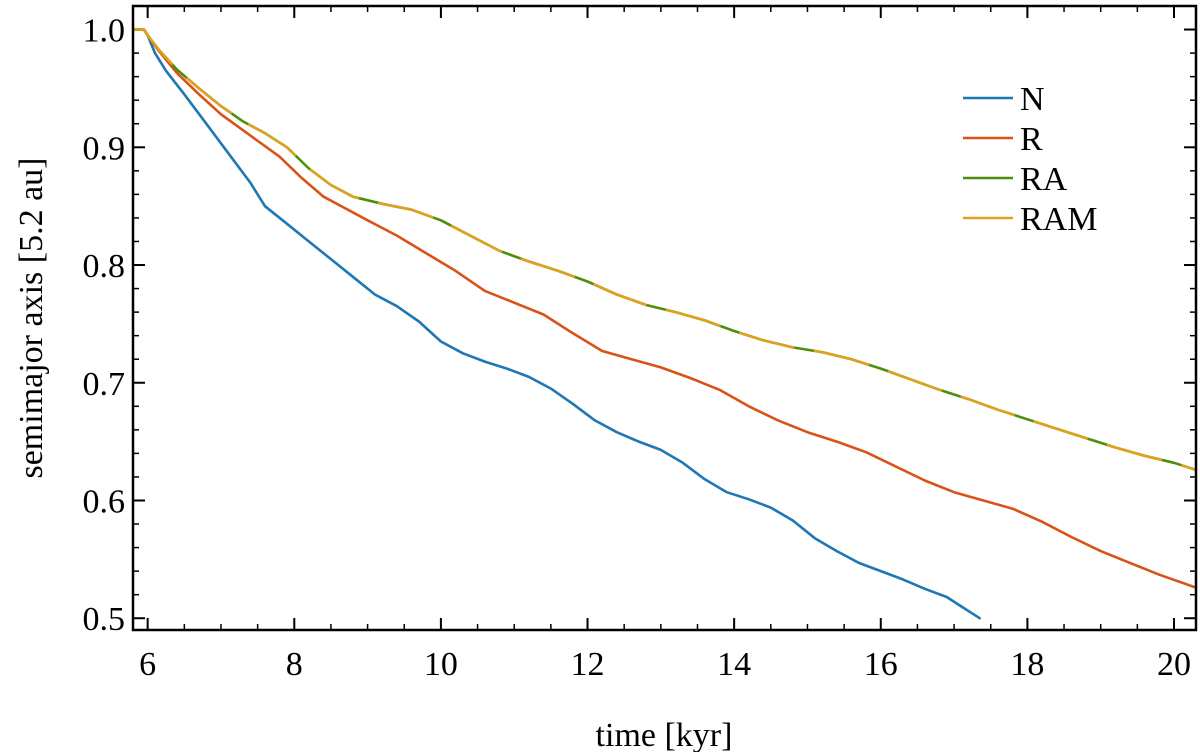 The image size is (1200, 752). What do you see at coordinates (734, 664) in the screenshot?
I see `x-tick-label: 14` at bounding box center [734, 664].